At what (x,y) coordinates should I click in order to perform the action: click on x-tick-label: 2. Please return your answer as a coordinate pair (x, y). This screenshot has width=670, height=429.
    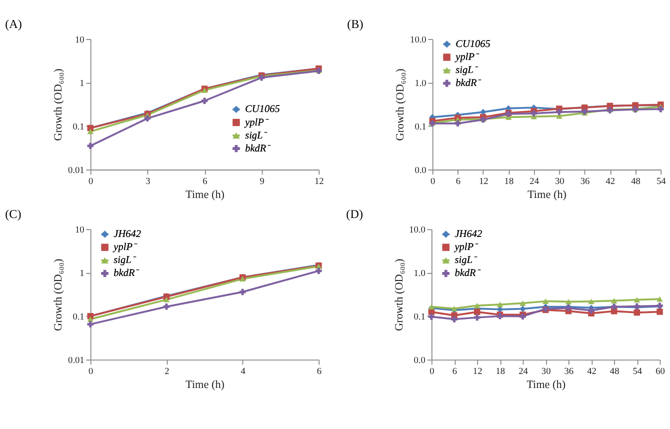
    Looking at the image, I should click on (167, 372).